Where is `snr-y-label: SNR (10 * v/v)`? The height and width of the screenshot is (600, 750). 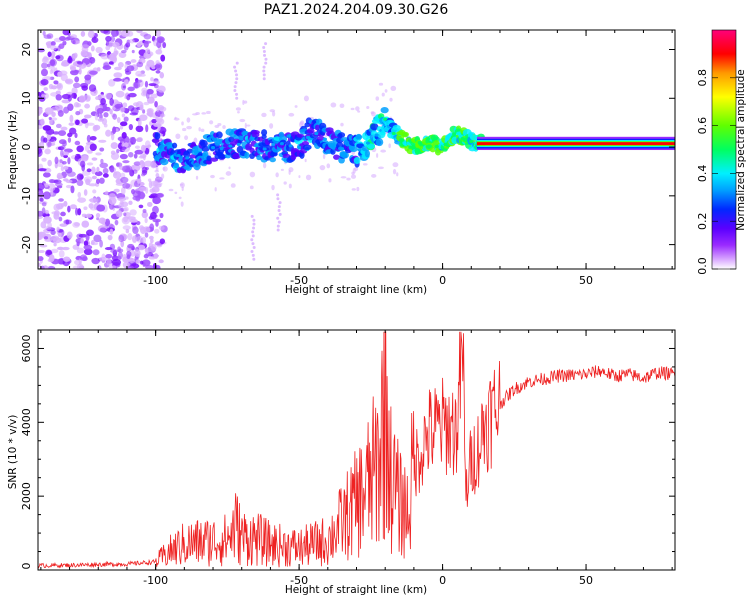 snr-y-label: SNR (10 * v/v) is located at coordinates (13, 452).